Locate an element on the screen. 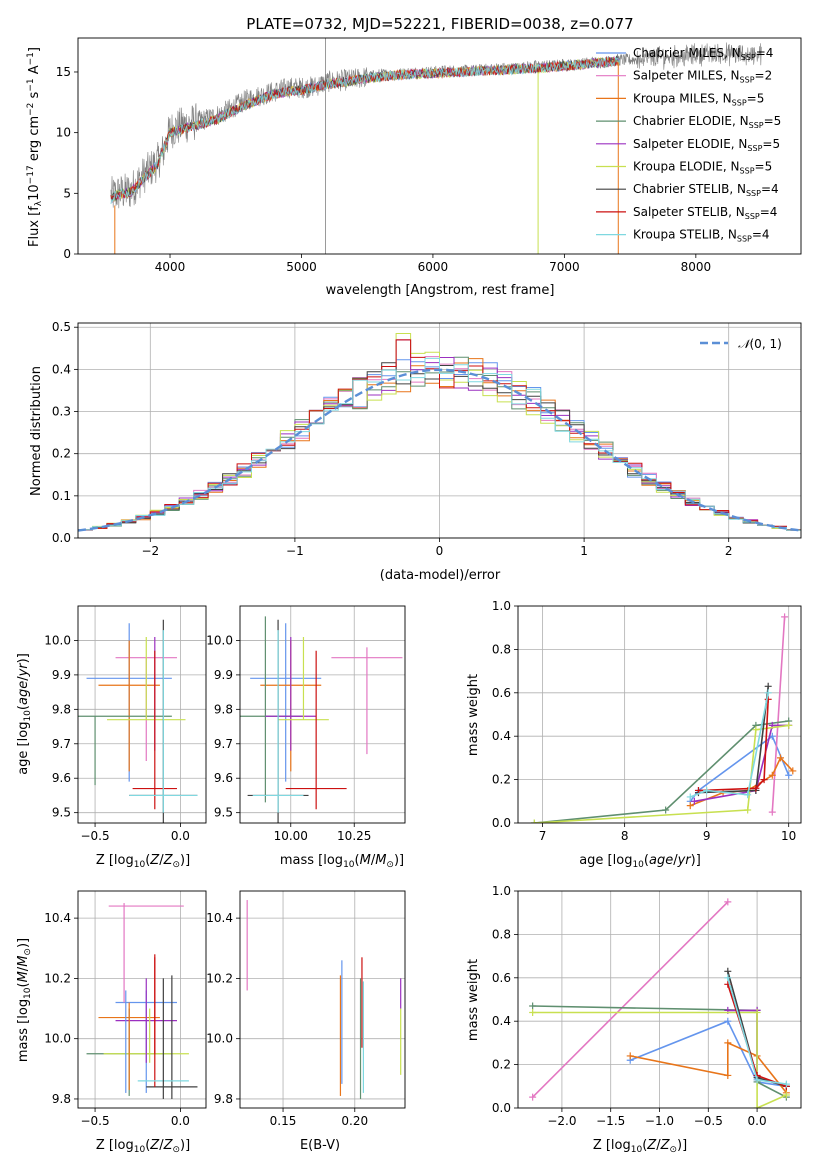  wAge-xlabel: age [log10(age/yr)] is located at coordinates (640, 861).